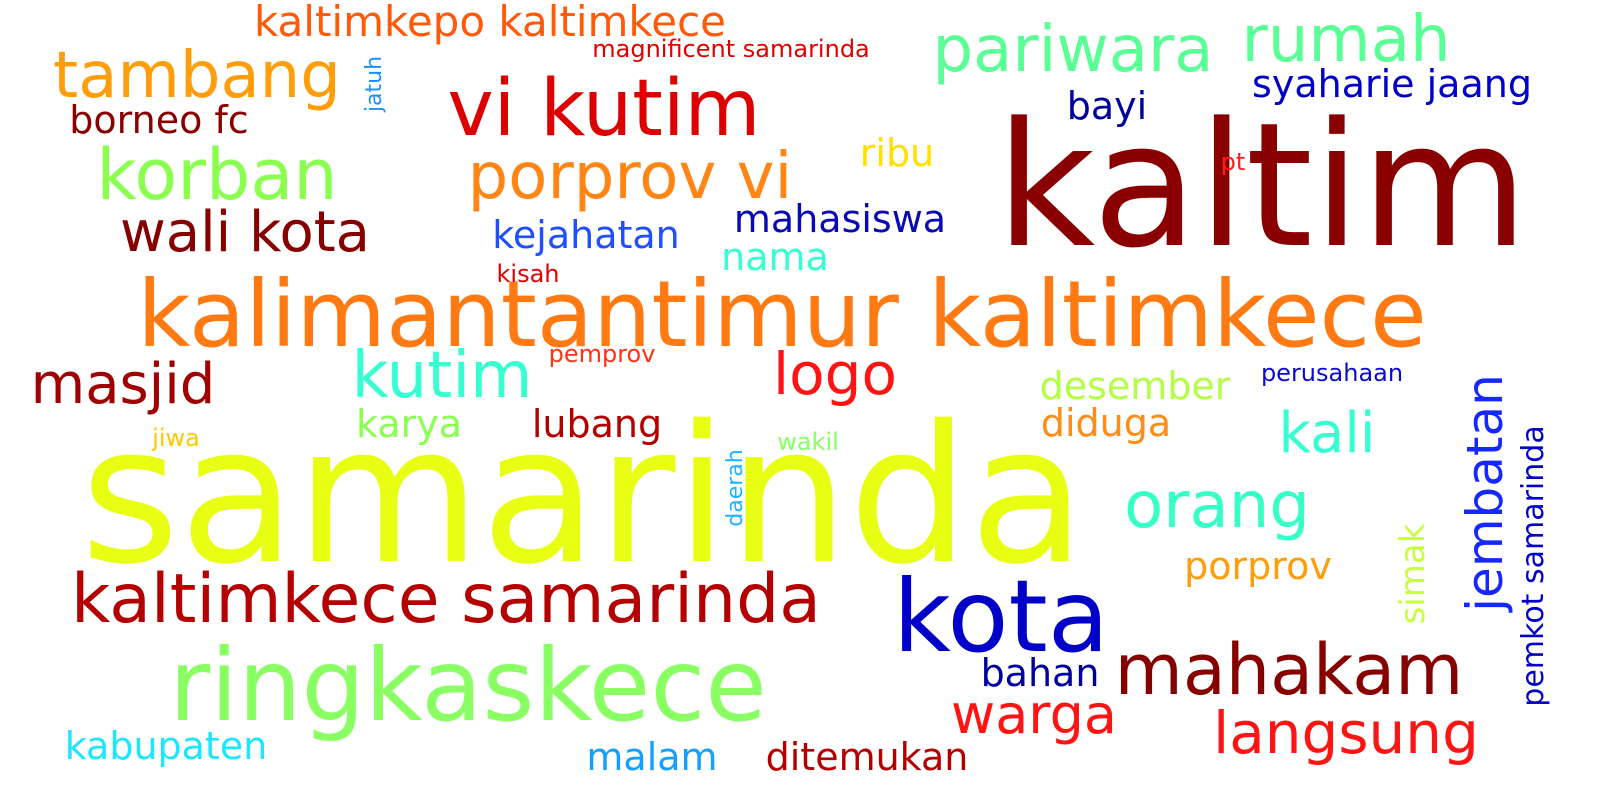  What do you see at coordinates (586, 235) in the screenshot?
I see `word-kejahatan: kejahatan` at bounding box center [586, 235].